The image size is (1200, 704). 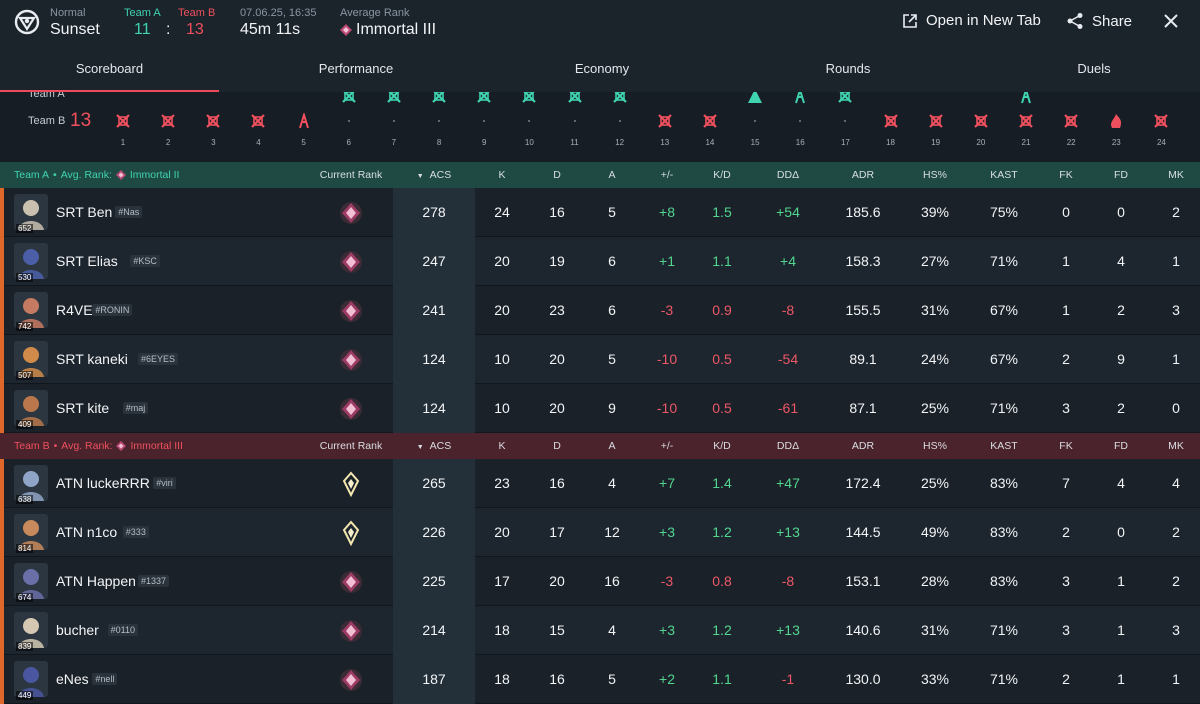 What do you see at coordinates (722, 532) in the screenshot?
I see `stat-kd: 1.2` at bounding box center [722, 532].